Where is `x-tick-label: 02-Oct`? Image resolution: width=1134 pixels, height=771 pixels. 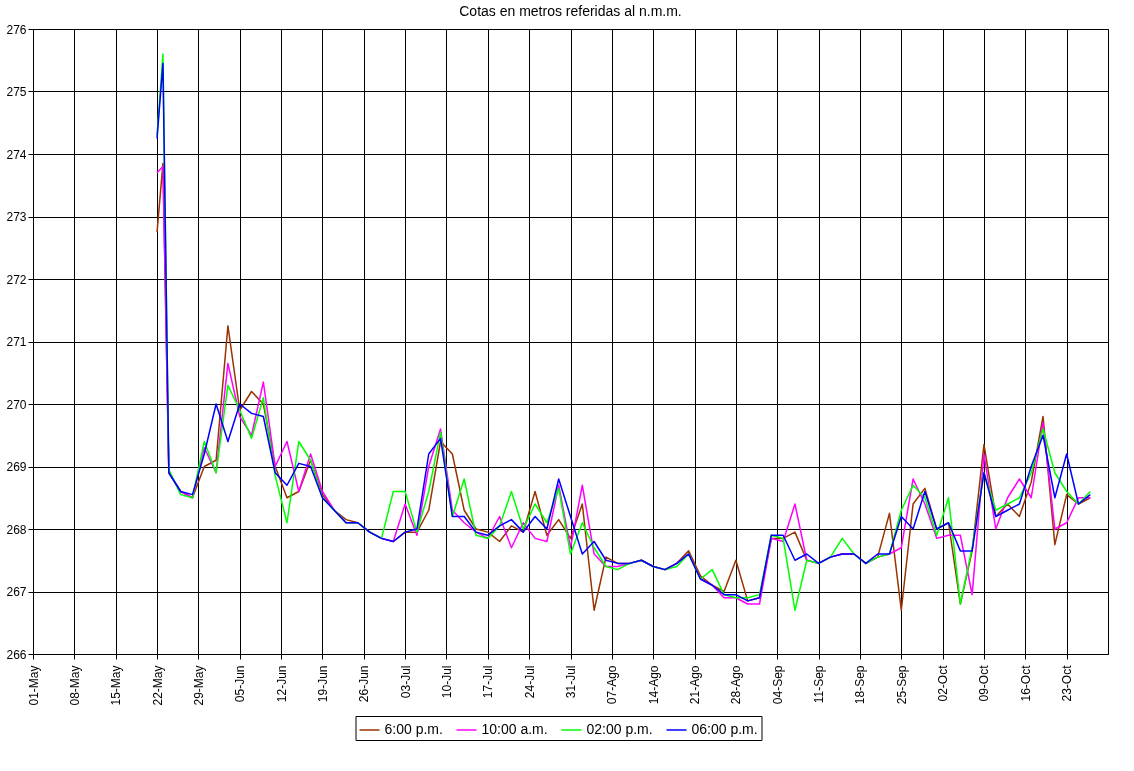 x-tick-label: 02-Oct is located at coordinates (943, 683).